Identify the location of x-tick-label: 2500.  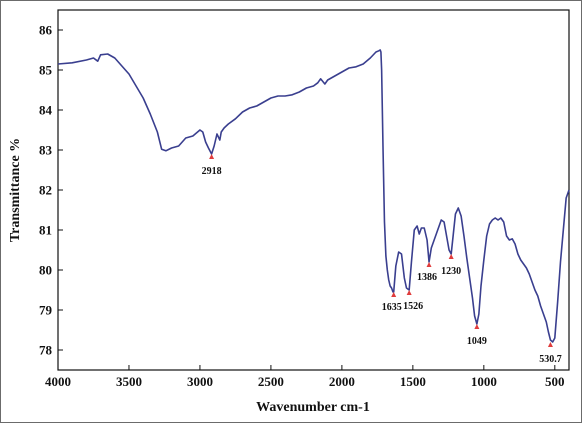
(271, 381).